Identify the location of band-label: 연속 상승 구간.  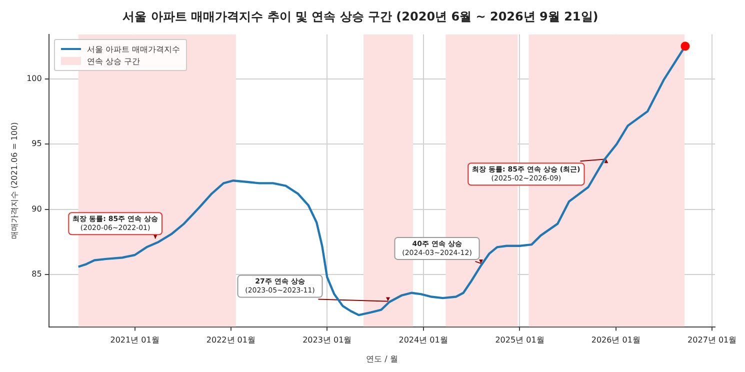
(113, 61).